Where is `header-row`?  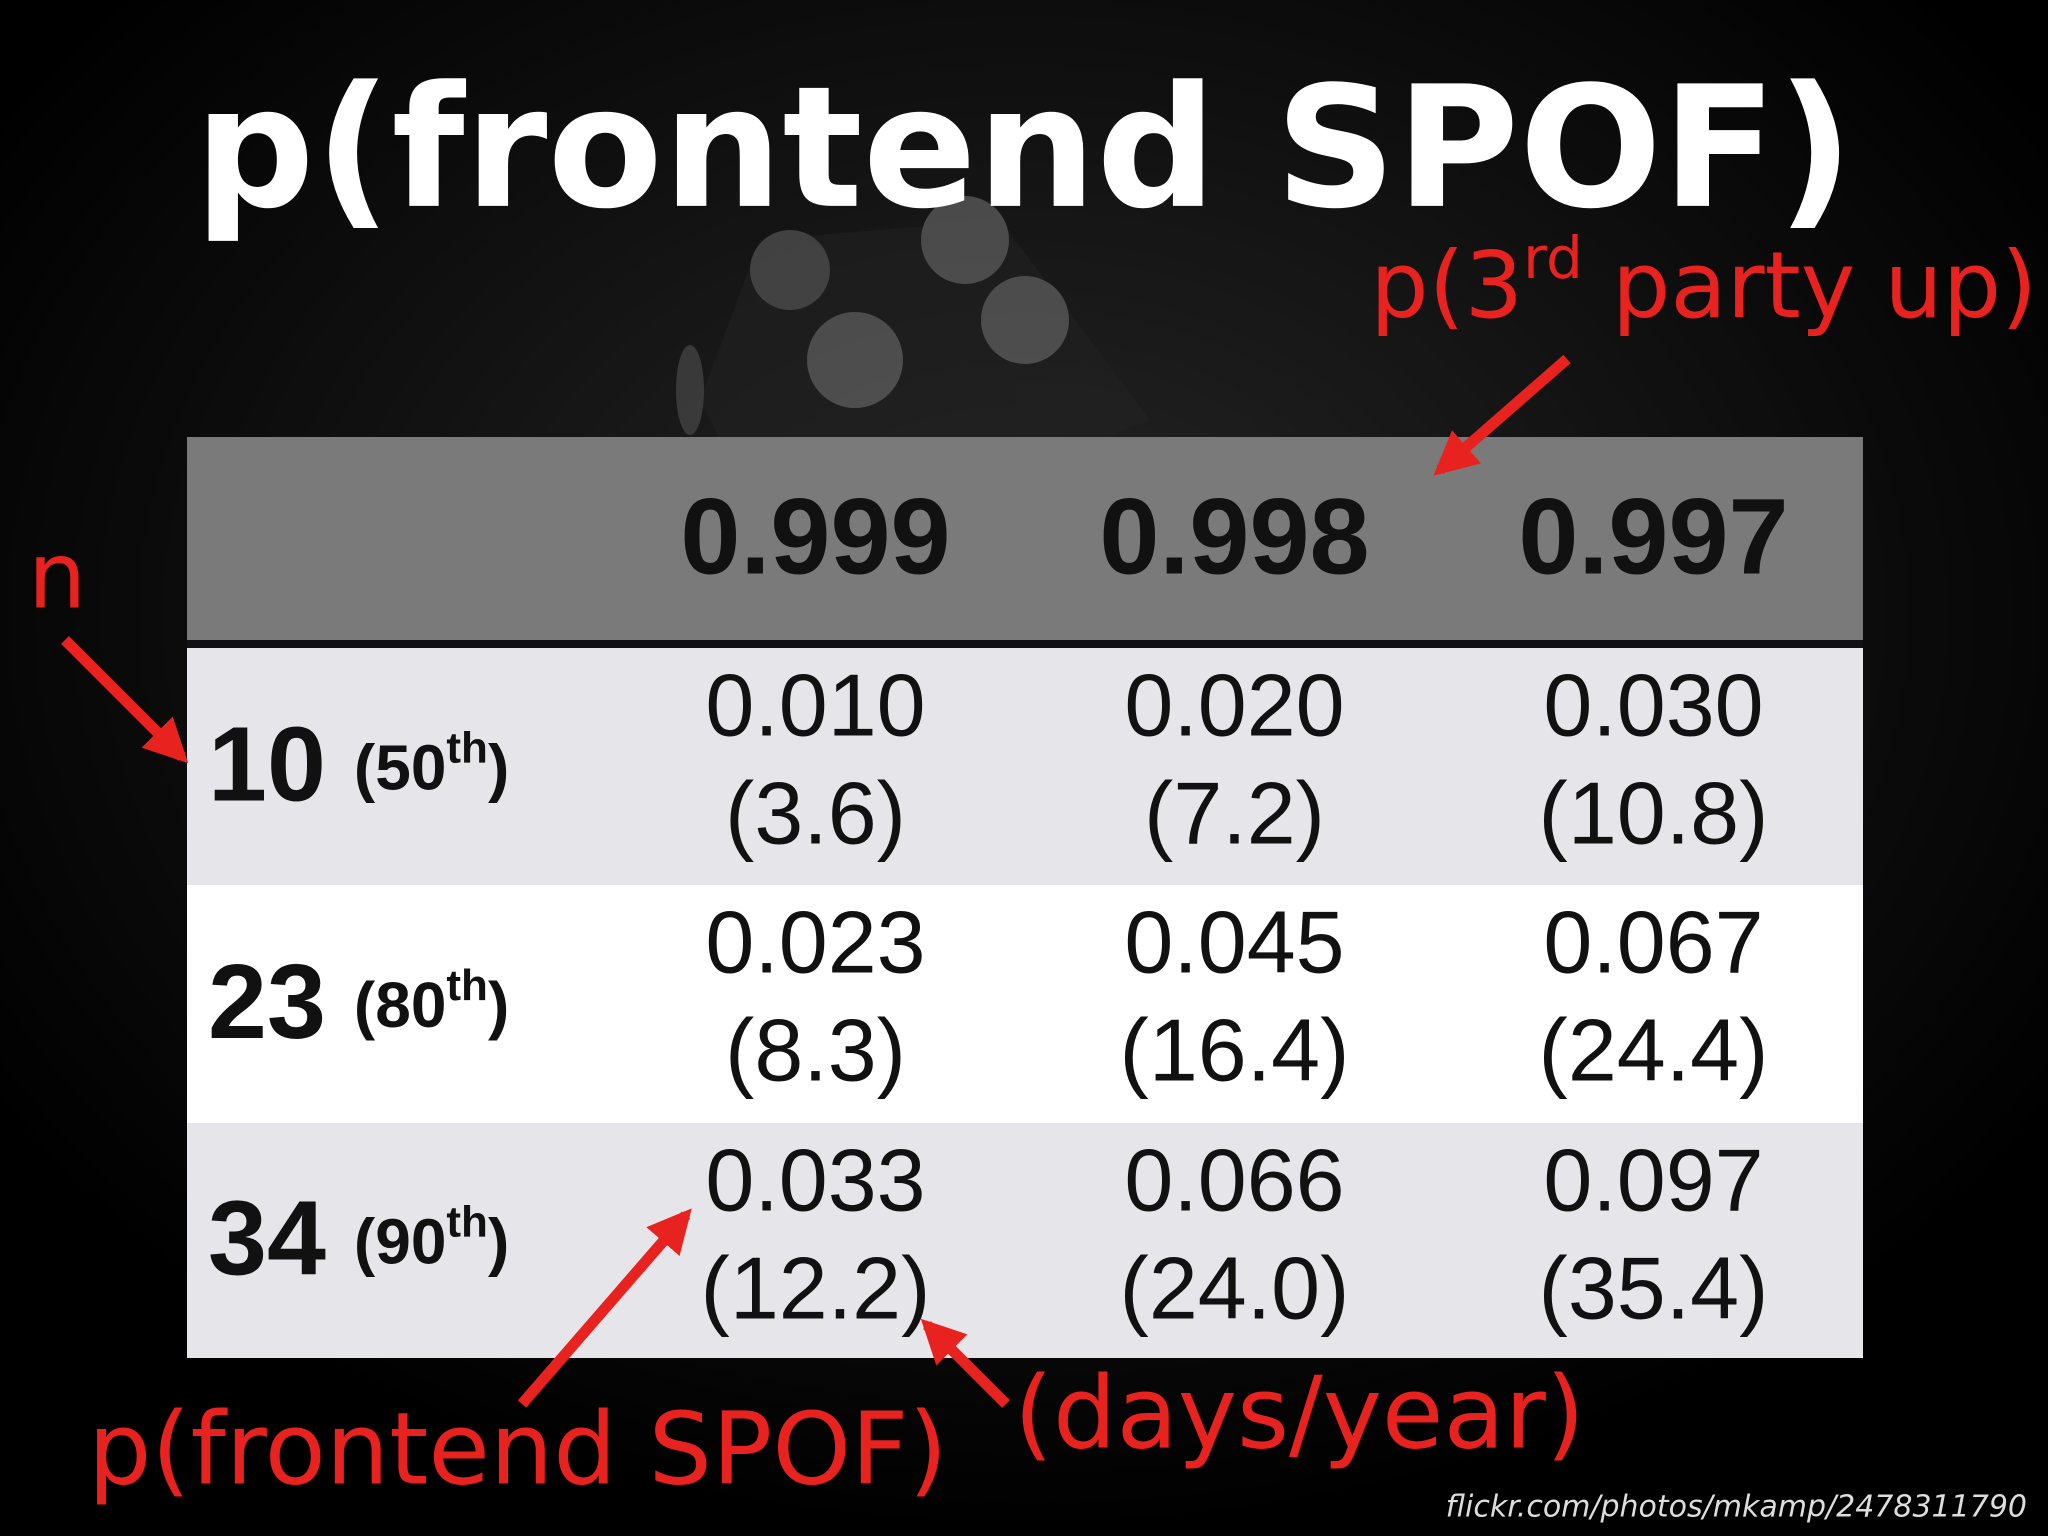 header-row is located at coordinates (1025, 540).